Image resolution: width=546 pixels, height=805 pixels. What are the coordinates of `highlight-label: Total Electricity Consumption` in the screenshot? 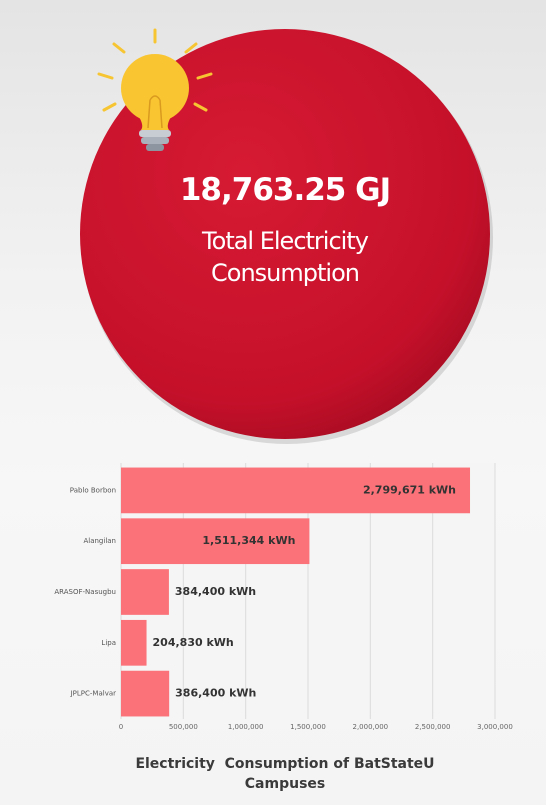 It's located at (285, 257).